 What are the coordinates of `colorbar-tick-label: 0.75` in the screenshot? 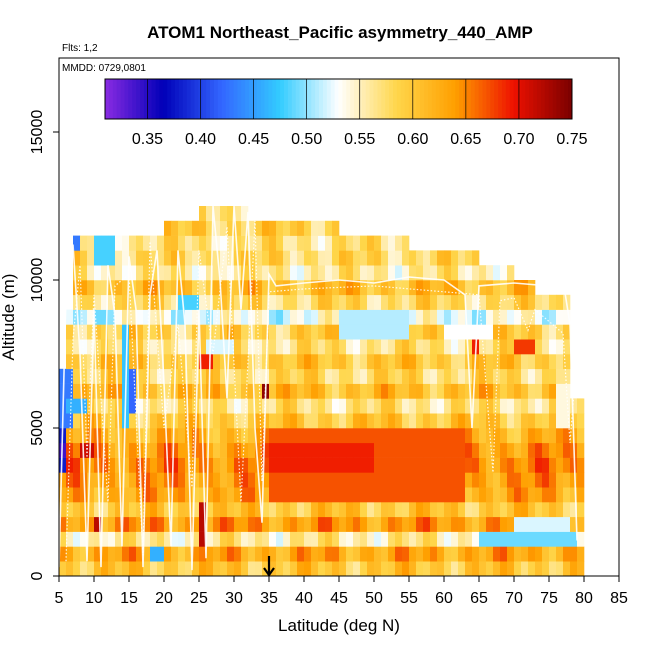 It's located at (571, 139).